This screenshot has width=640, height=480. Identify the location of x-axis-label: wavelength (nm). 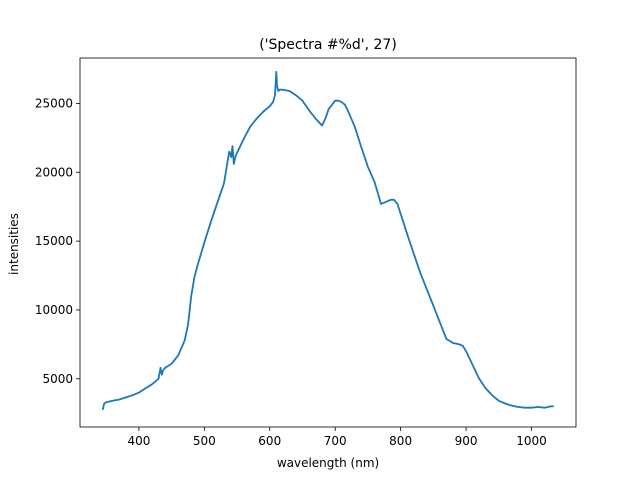
(328, 463).